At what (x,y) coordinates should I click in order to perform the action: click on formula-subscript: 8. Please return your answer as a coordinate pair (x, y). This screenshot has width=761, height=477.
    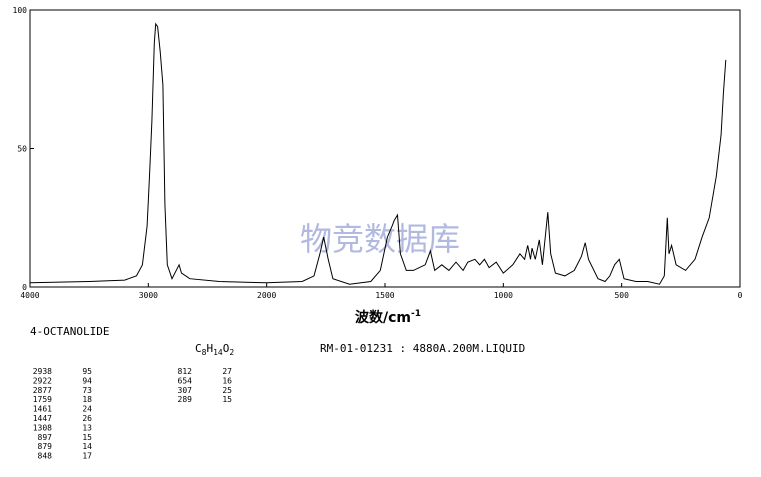
    Looking at the image, I should click on (204, 352).